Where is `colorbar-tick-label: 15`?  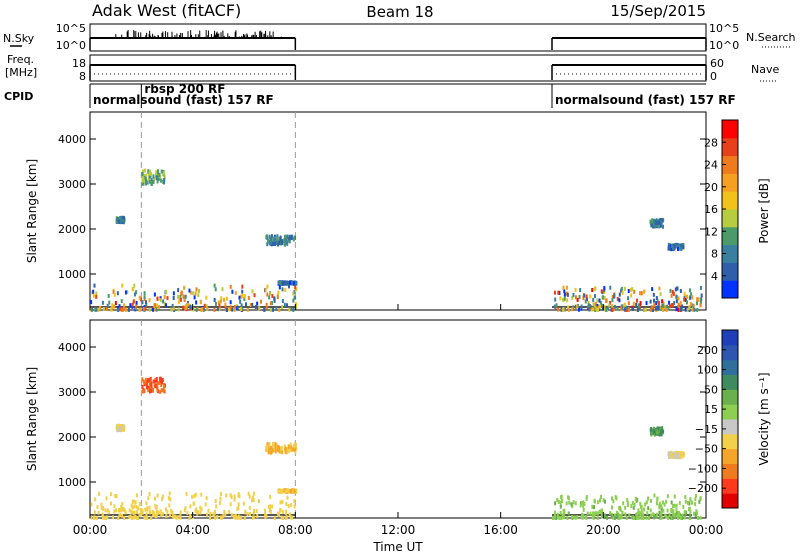
colorbar-tick-label: 15 is located at coordinates (711, 409).